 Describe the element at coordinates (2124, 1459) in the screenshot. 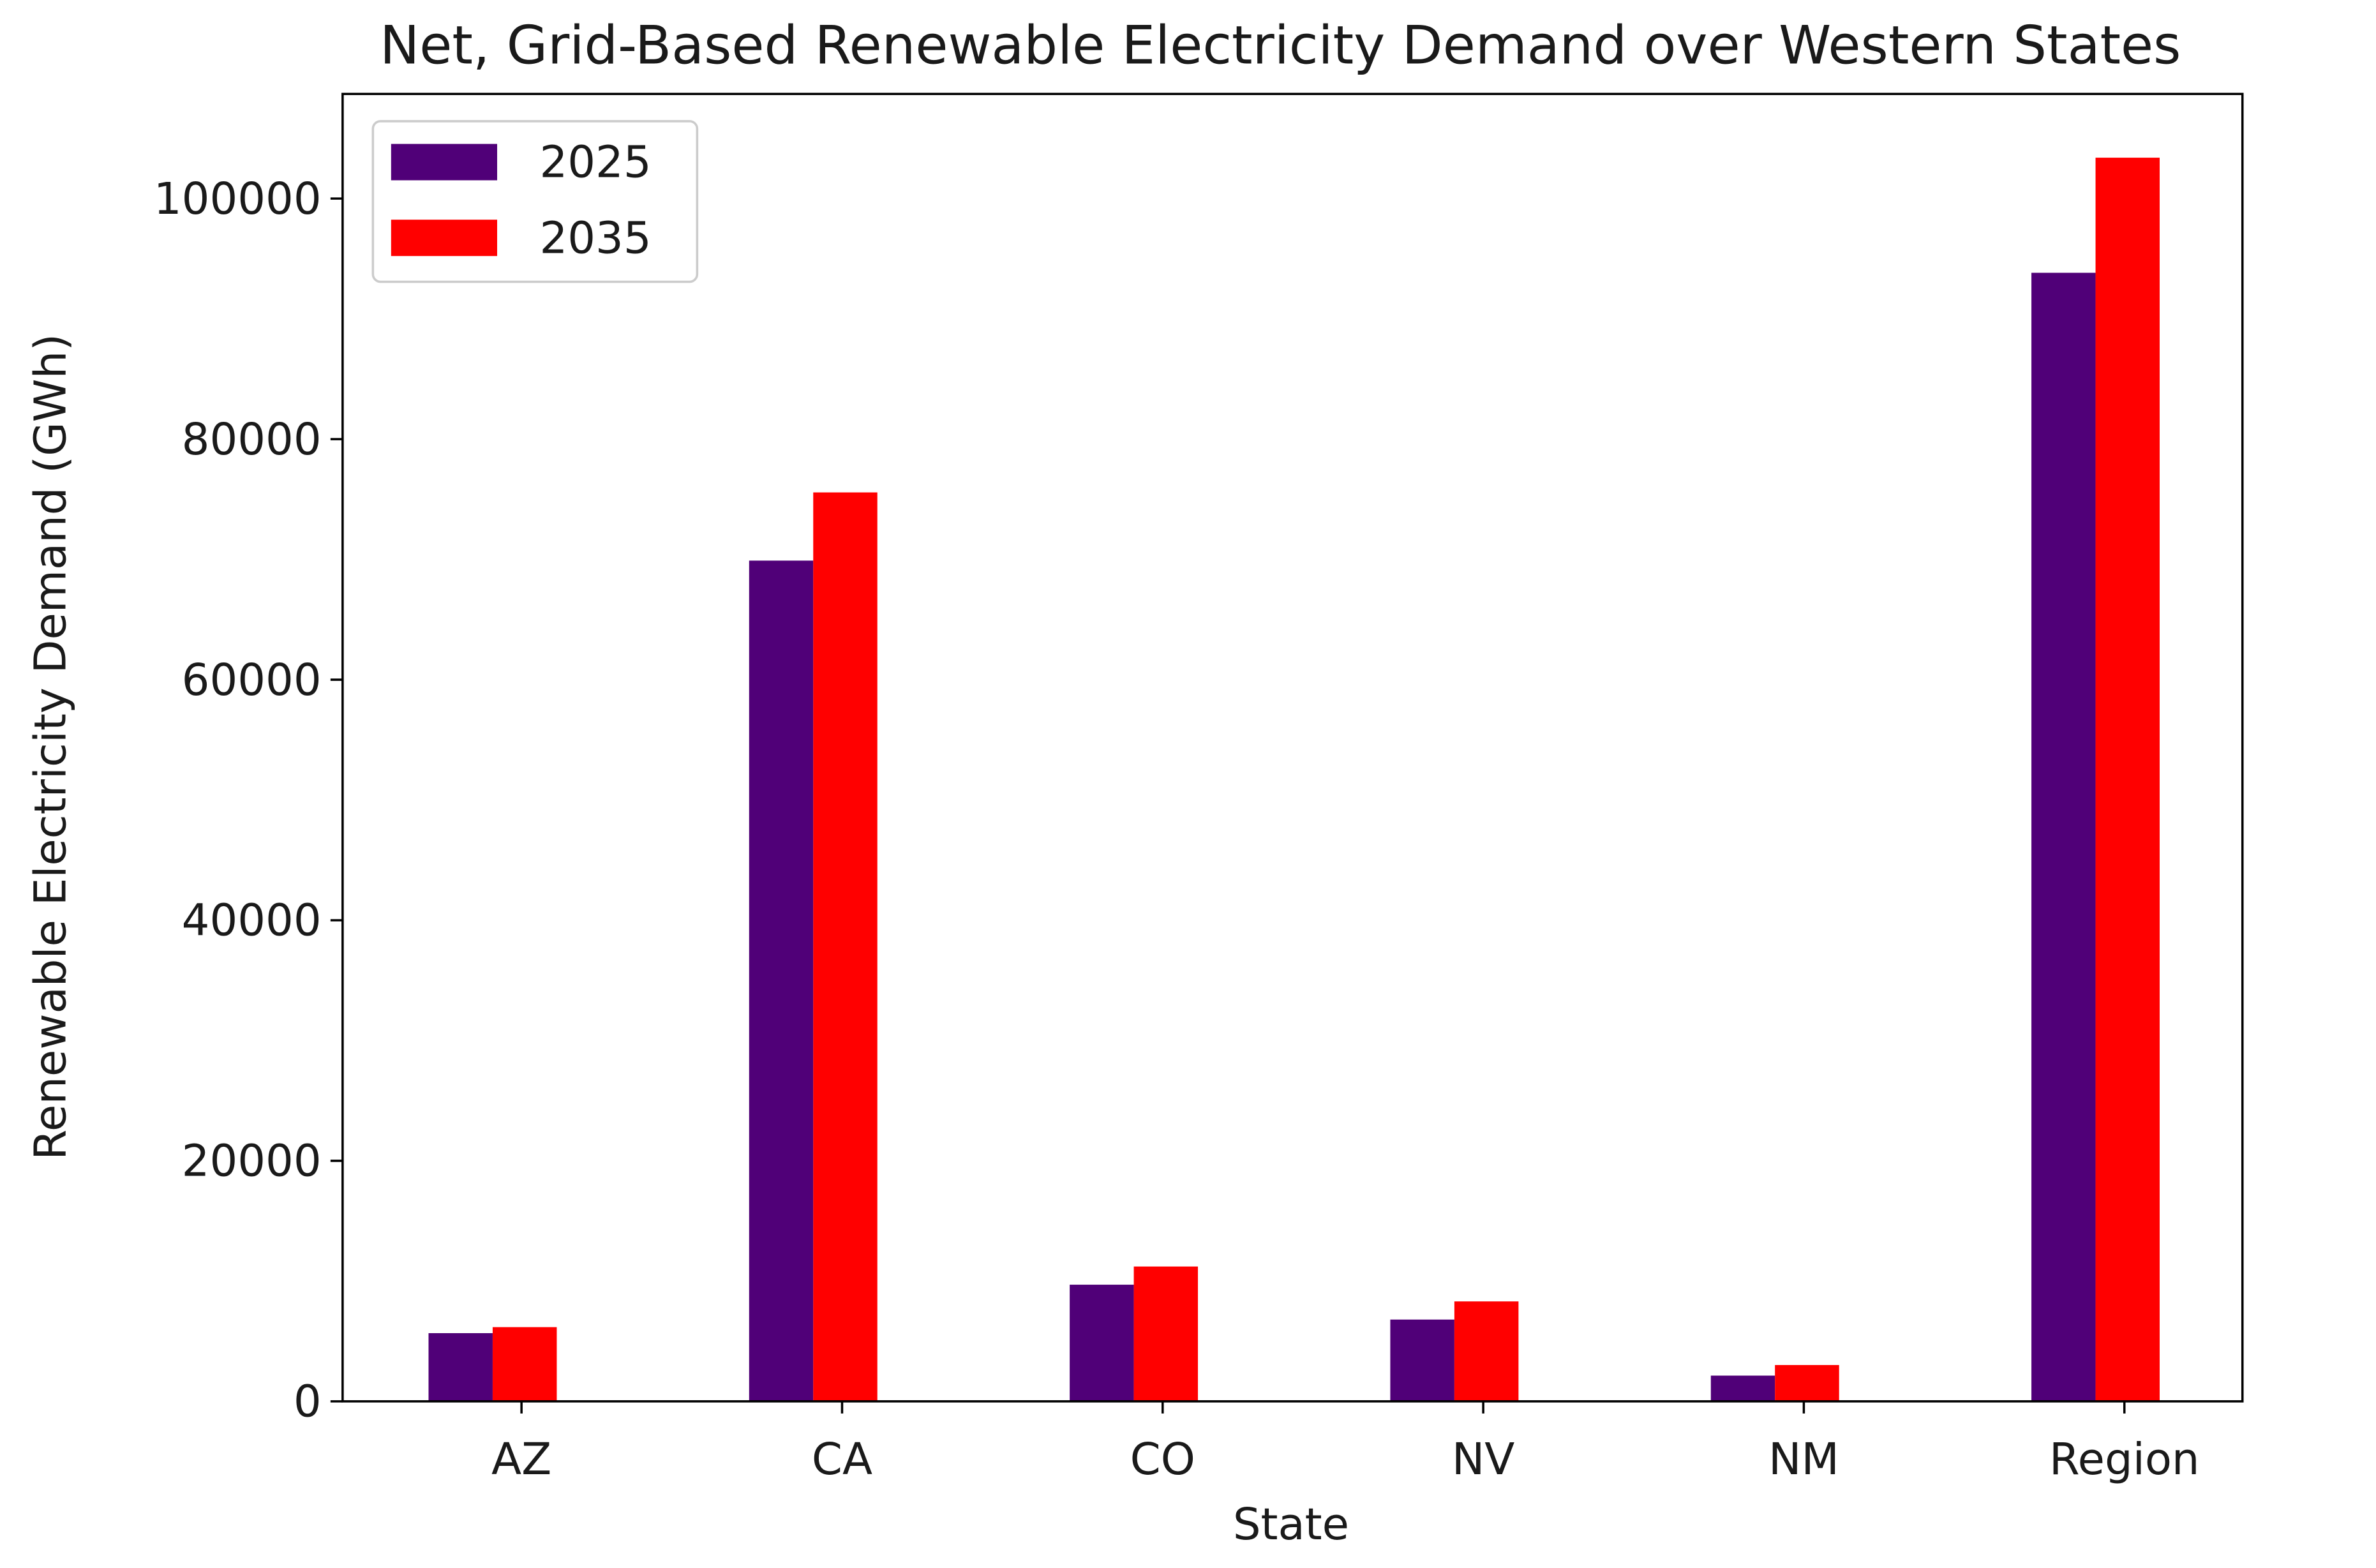

I see `x-tick-label: Region` at that location.